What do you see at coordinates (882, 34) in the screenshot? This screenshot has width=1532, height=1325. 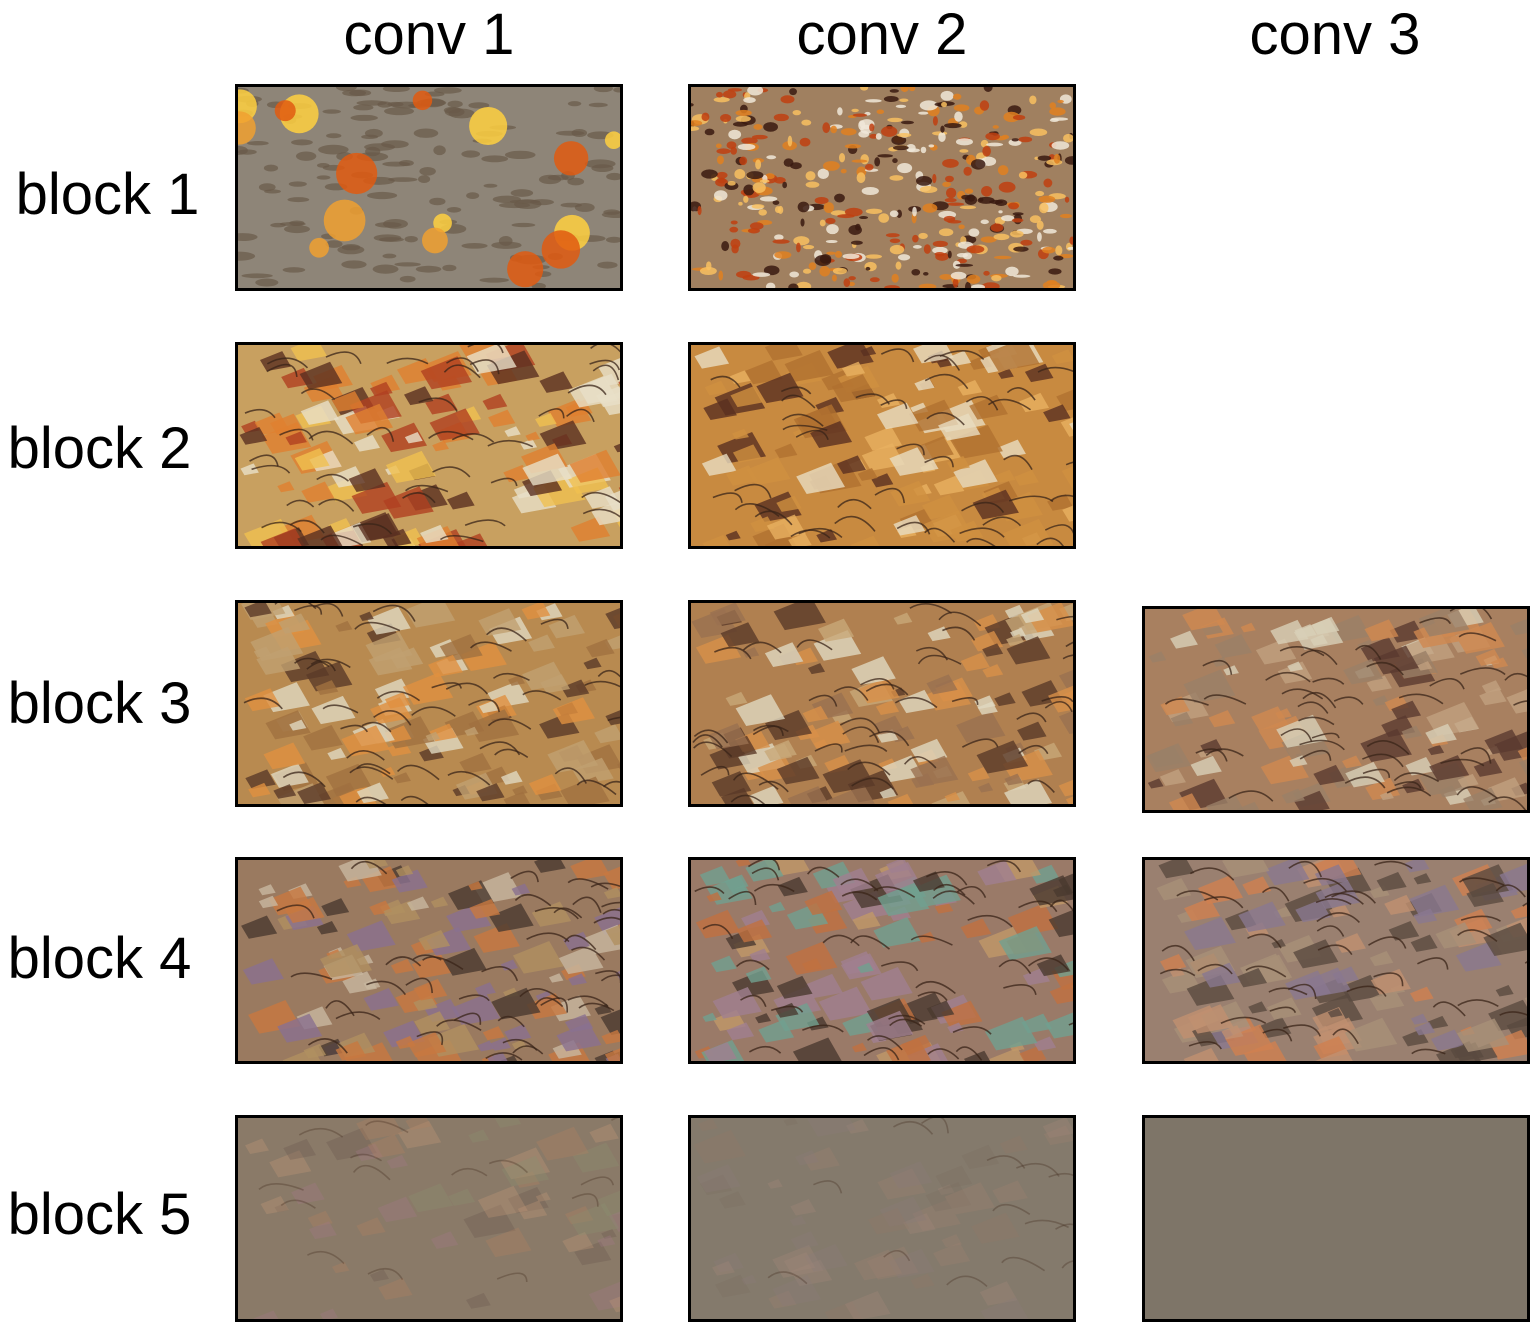 I see `column-header-conv-2: conv 2` at bounding box center [882, 34].